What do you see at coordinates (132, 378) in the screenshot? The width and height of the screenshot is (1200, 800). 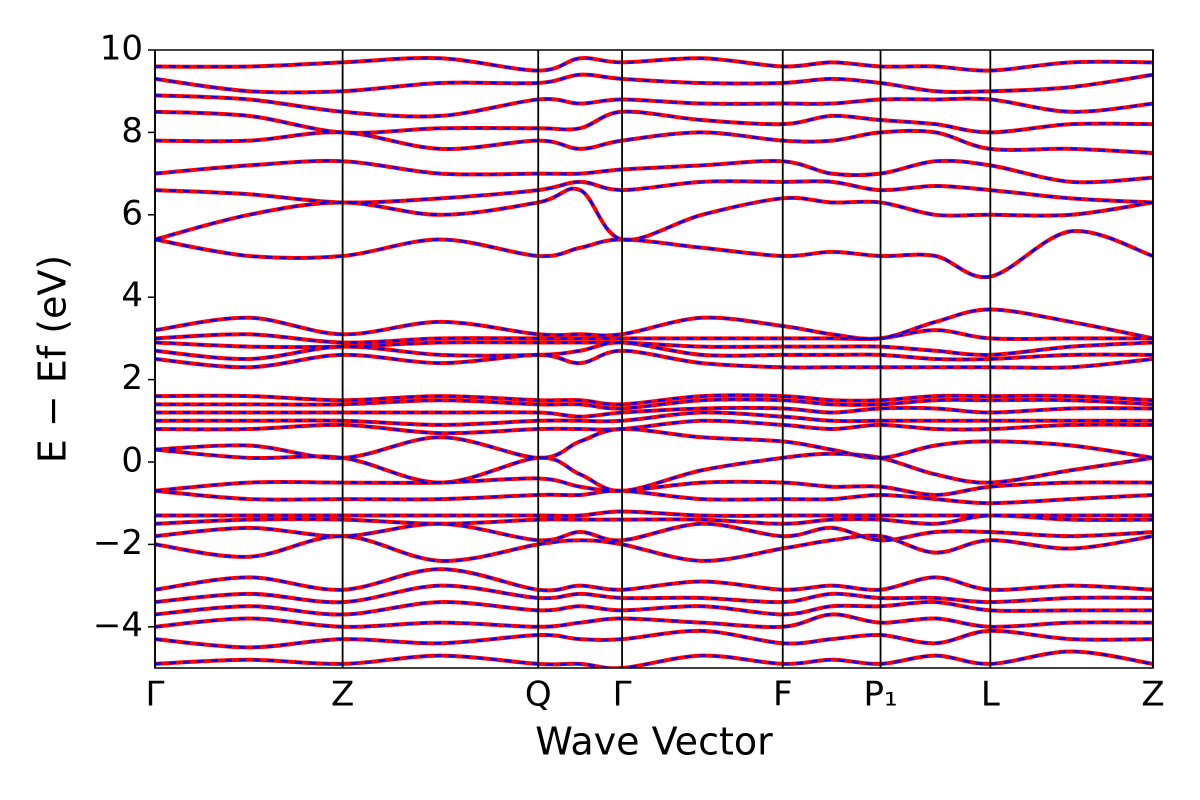 I see `y-tick-label: 2` at bounding box center [132, 378].